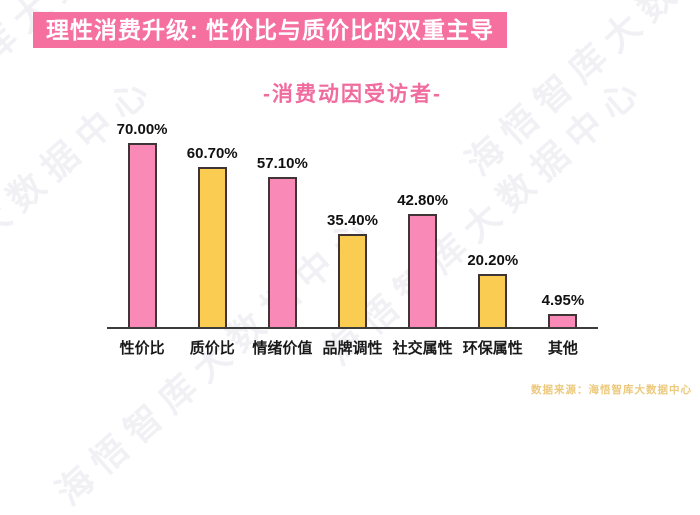 Image resolution: width=700 pixels, height=515 pixels. Describe the element at coordinates (563, 309) in the screenshot. I see `bar-column: 4.95%` at that location.